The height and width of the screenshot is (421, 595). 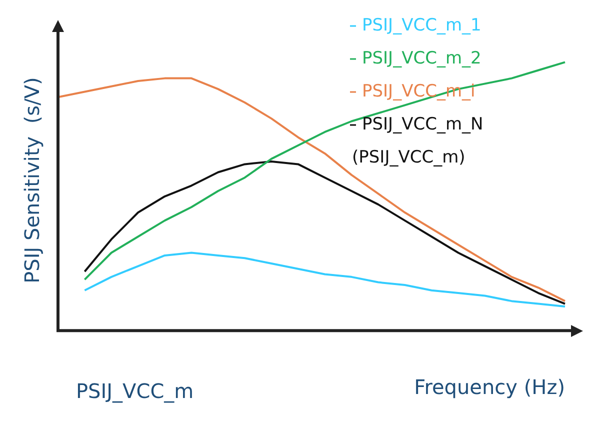 What do you see at coordinates (489, 387) in the screenshot?
I see `x-axis-title: Frequency (Hz)` at bounding box center [489, 387].